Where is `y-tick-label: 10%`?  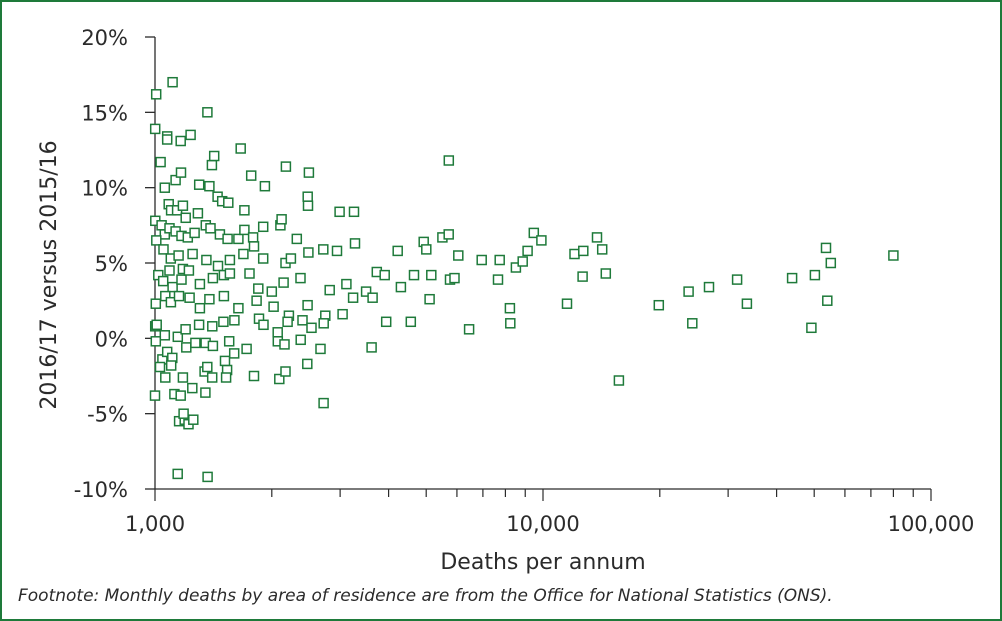 y-tick-label: 10% is located at coordinates (104, 189).